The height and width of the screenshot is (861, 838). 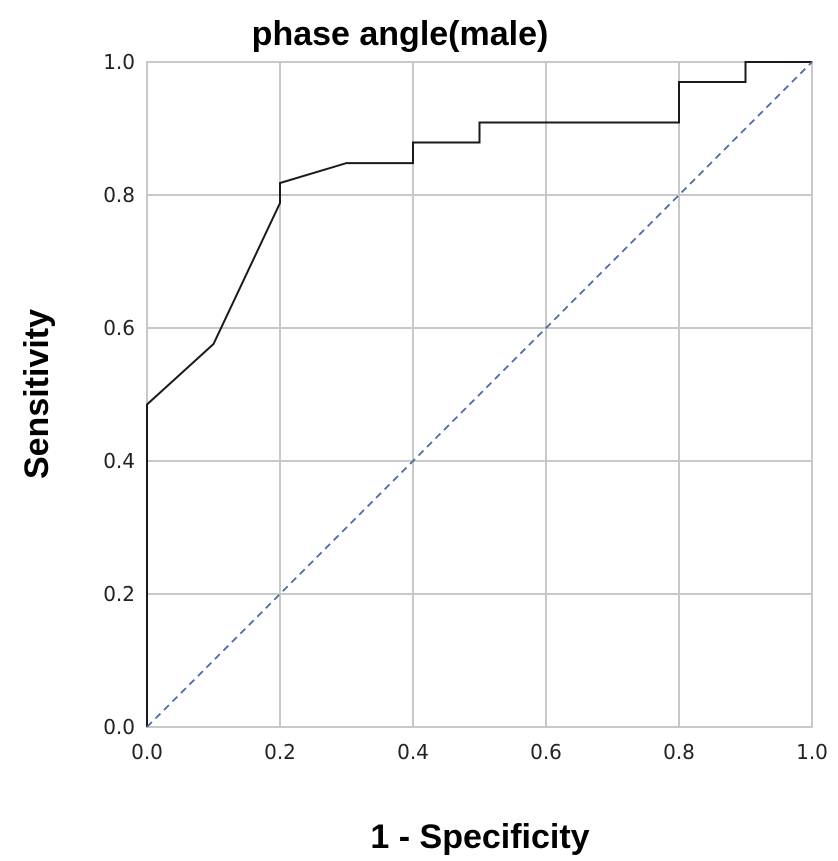 I want to click on y-tick-label: 0.8, so click(x=119, y=195).